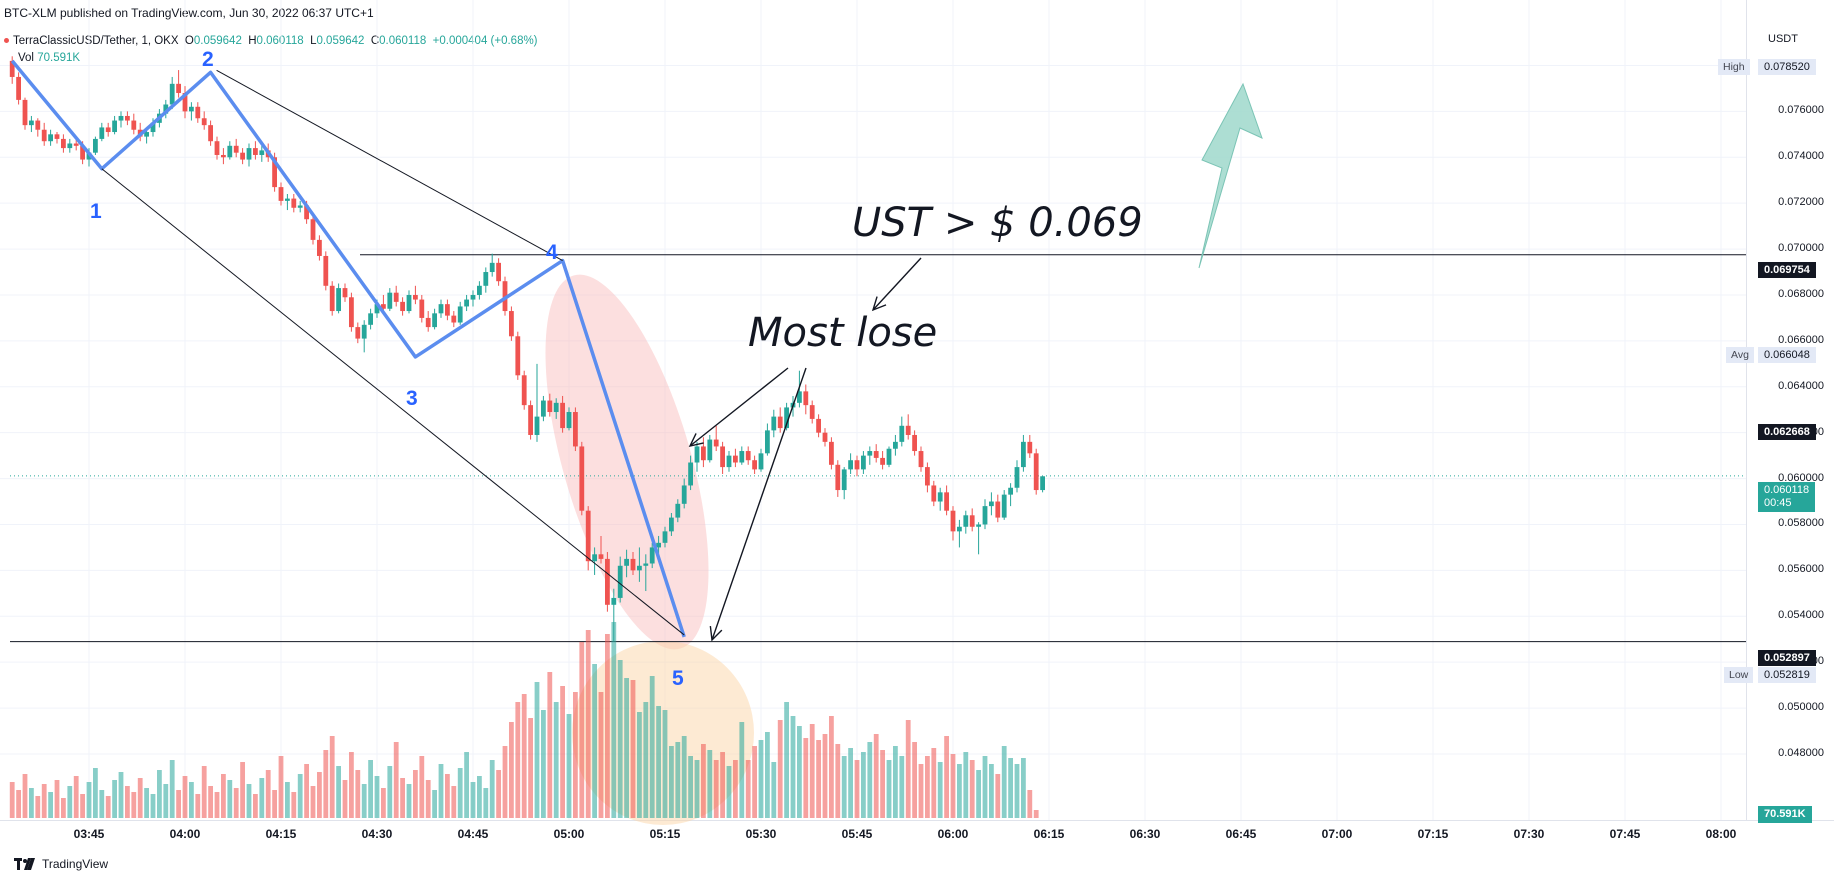 The height and width of the screenshot is (882, 1834). I want to click on channel-upper-line, so click(389, 165).